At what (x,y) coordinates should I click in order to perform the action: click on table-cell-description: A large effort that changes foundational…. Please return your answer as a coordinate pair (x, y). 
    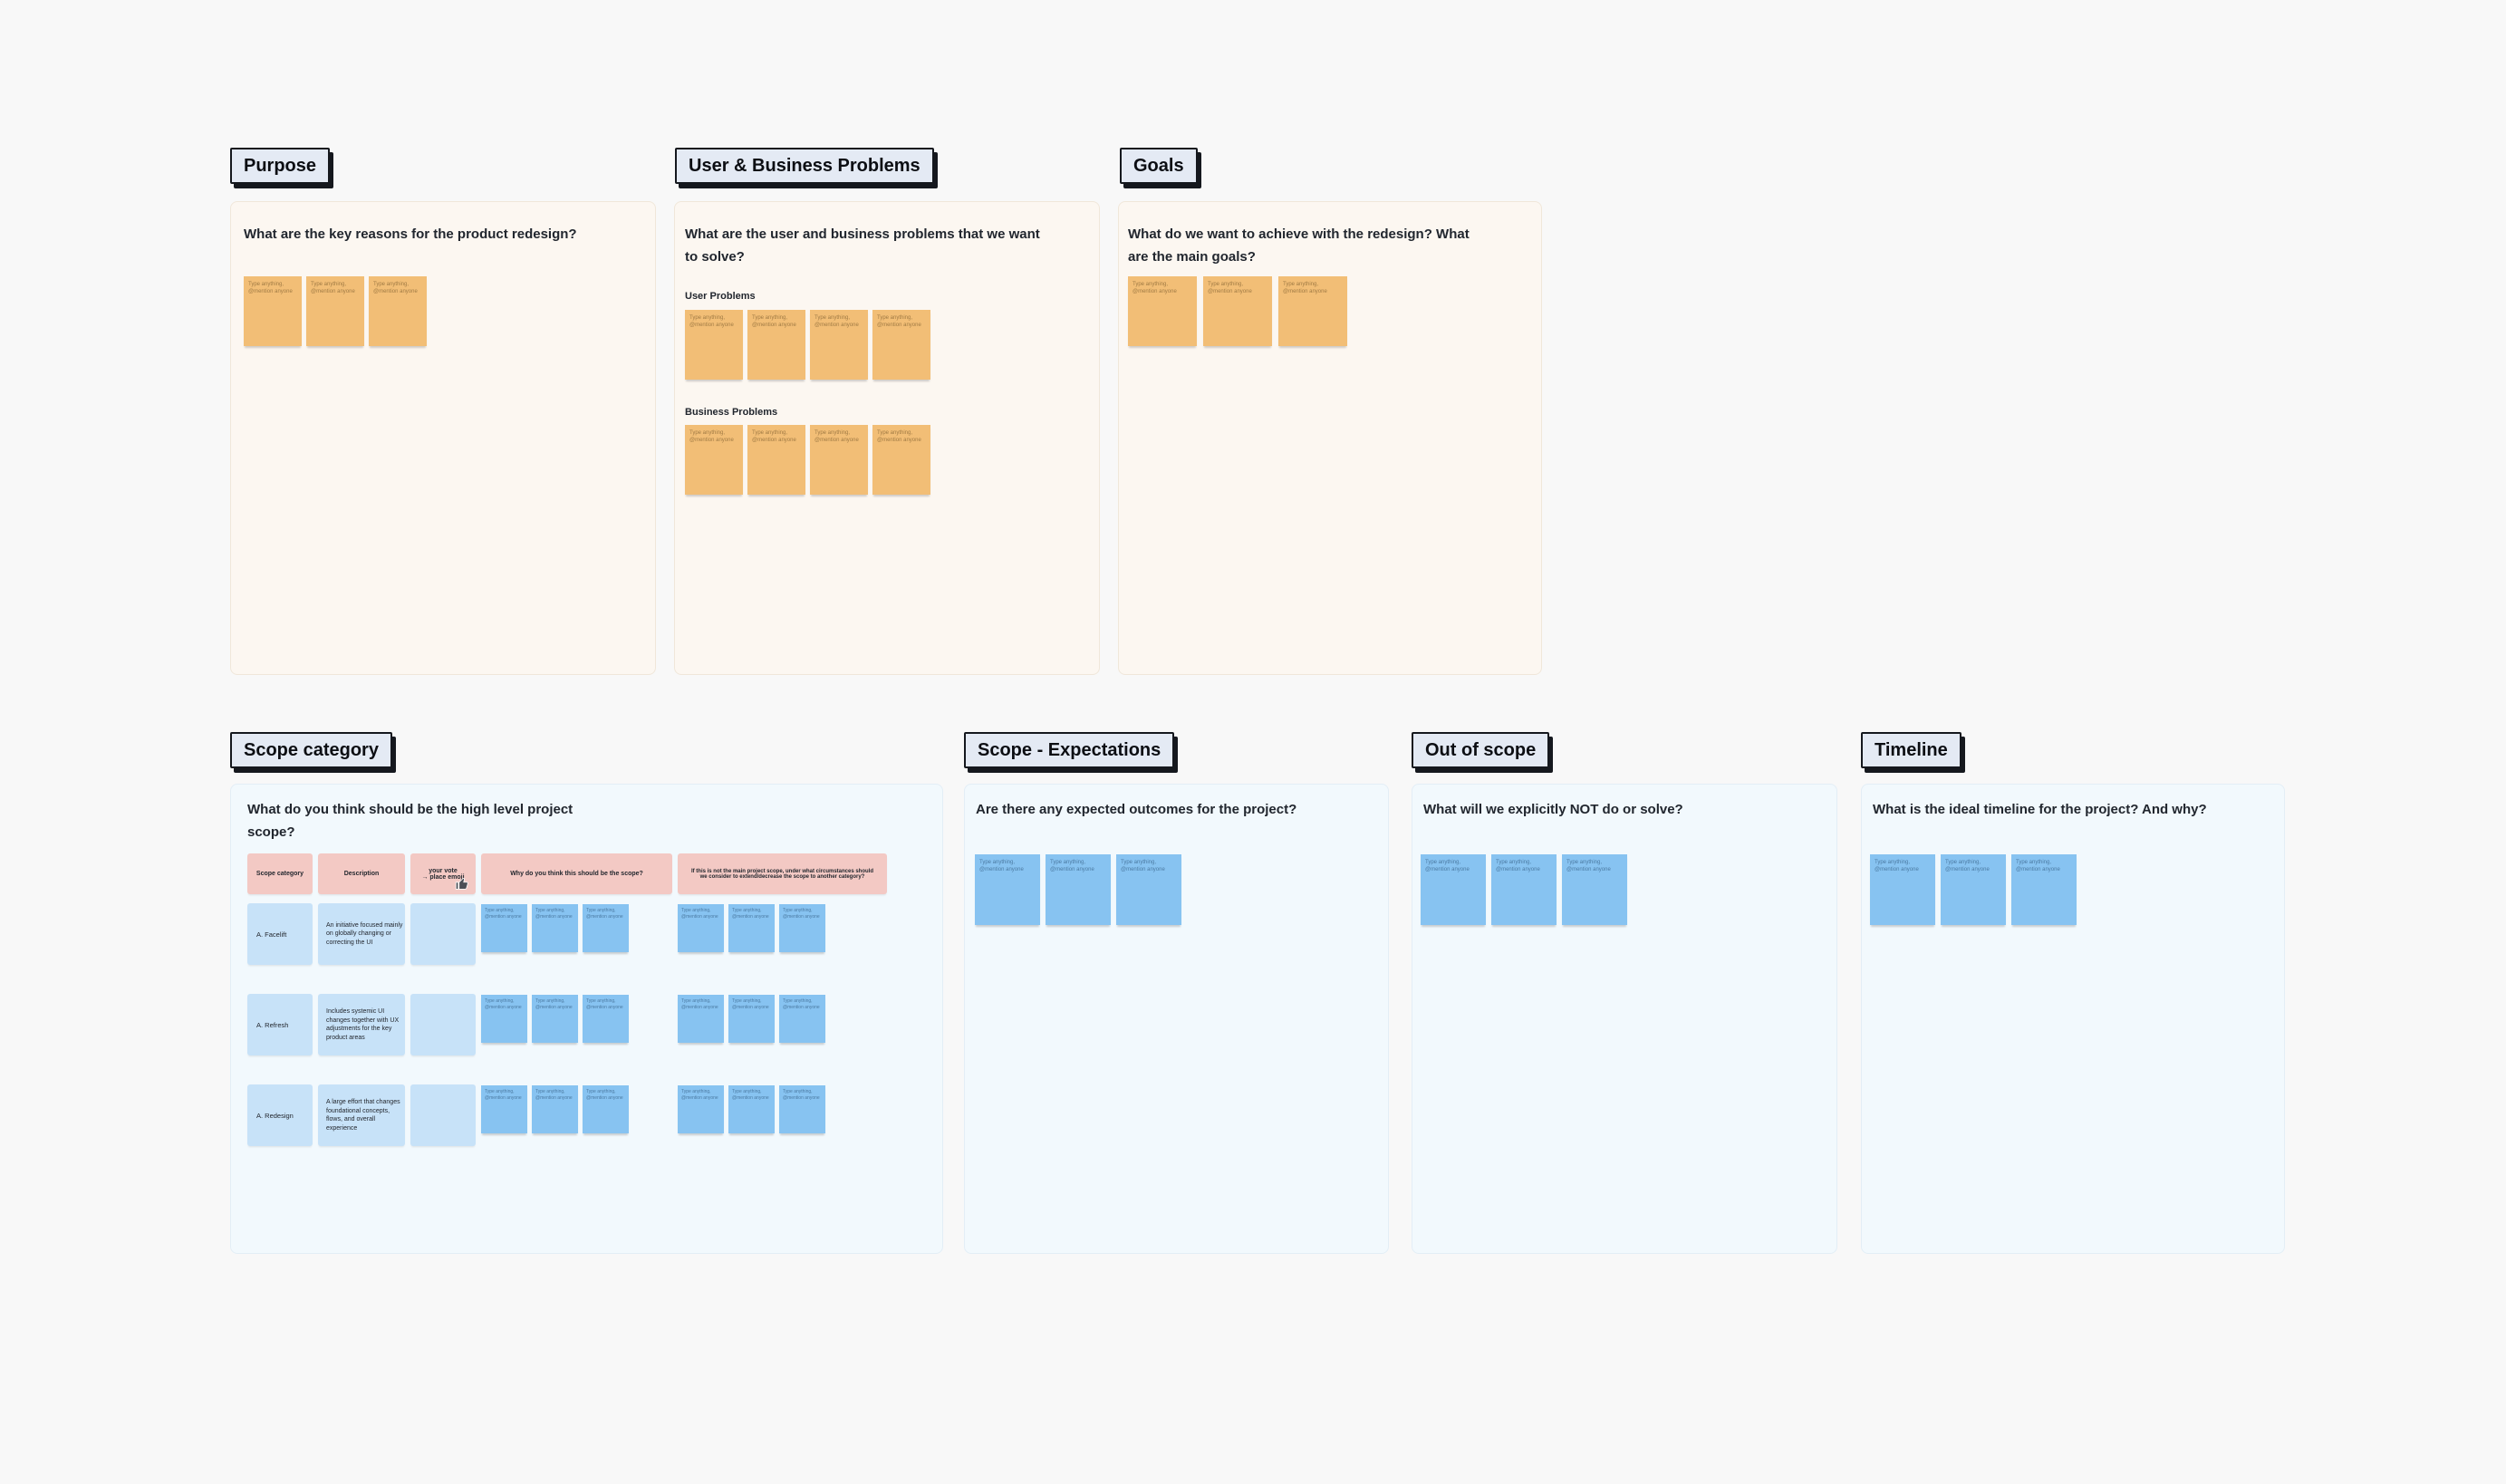
    Looking at the image, I should click on (361, 1115).